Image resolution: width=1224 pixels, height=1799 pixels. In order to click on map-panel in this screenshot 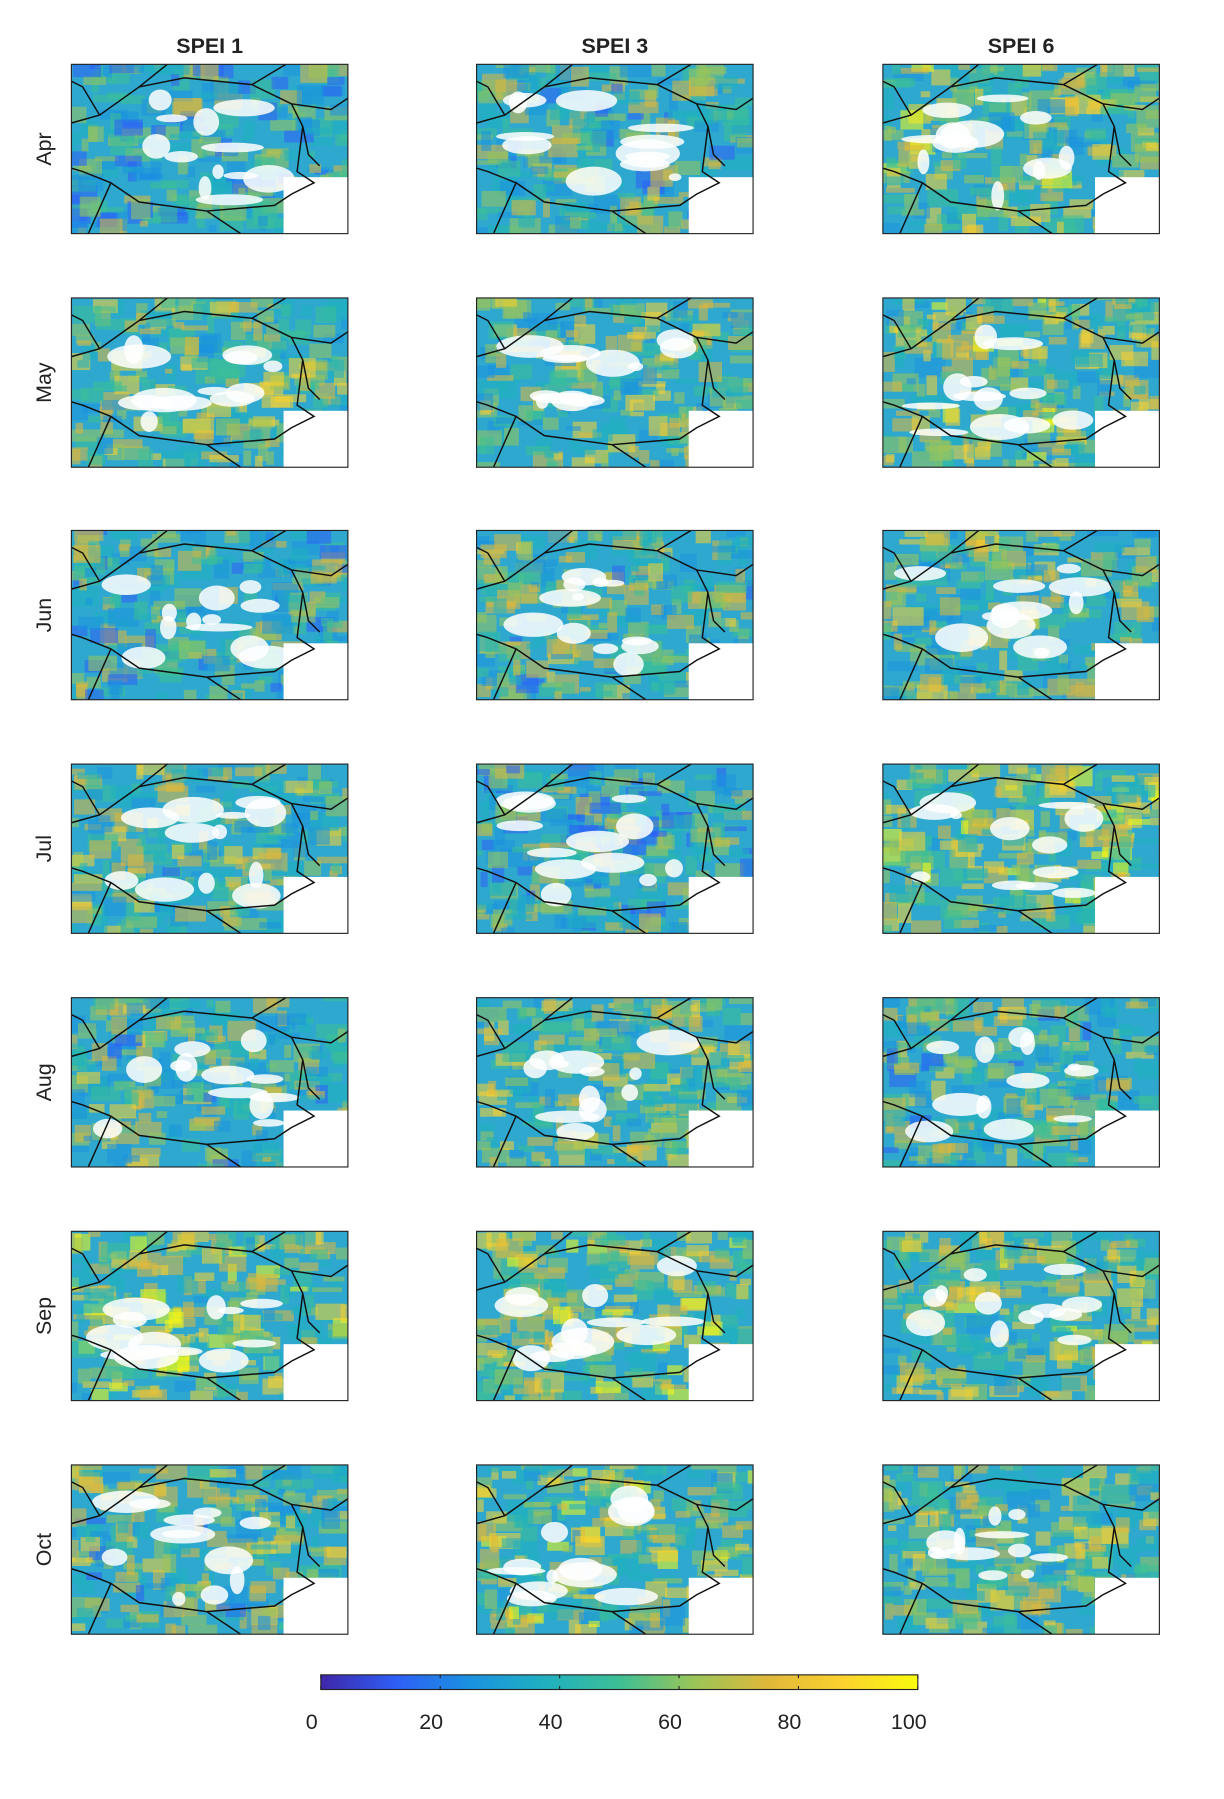, I will do `click(615, 1082)`.